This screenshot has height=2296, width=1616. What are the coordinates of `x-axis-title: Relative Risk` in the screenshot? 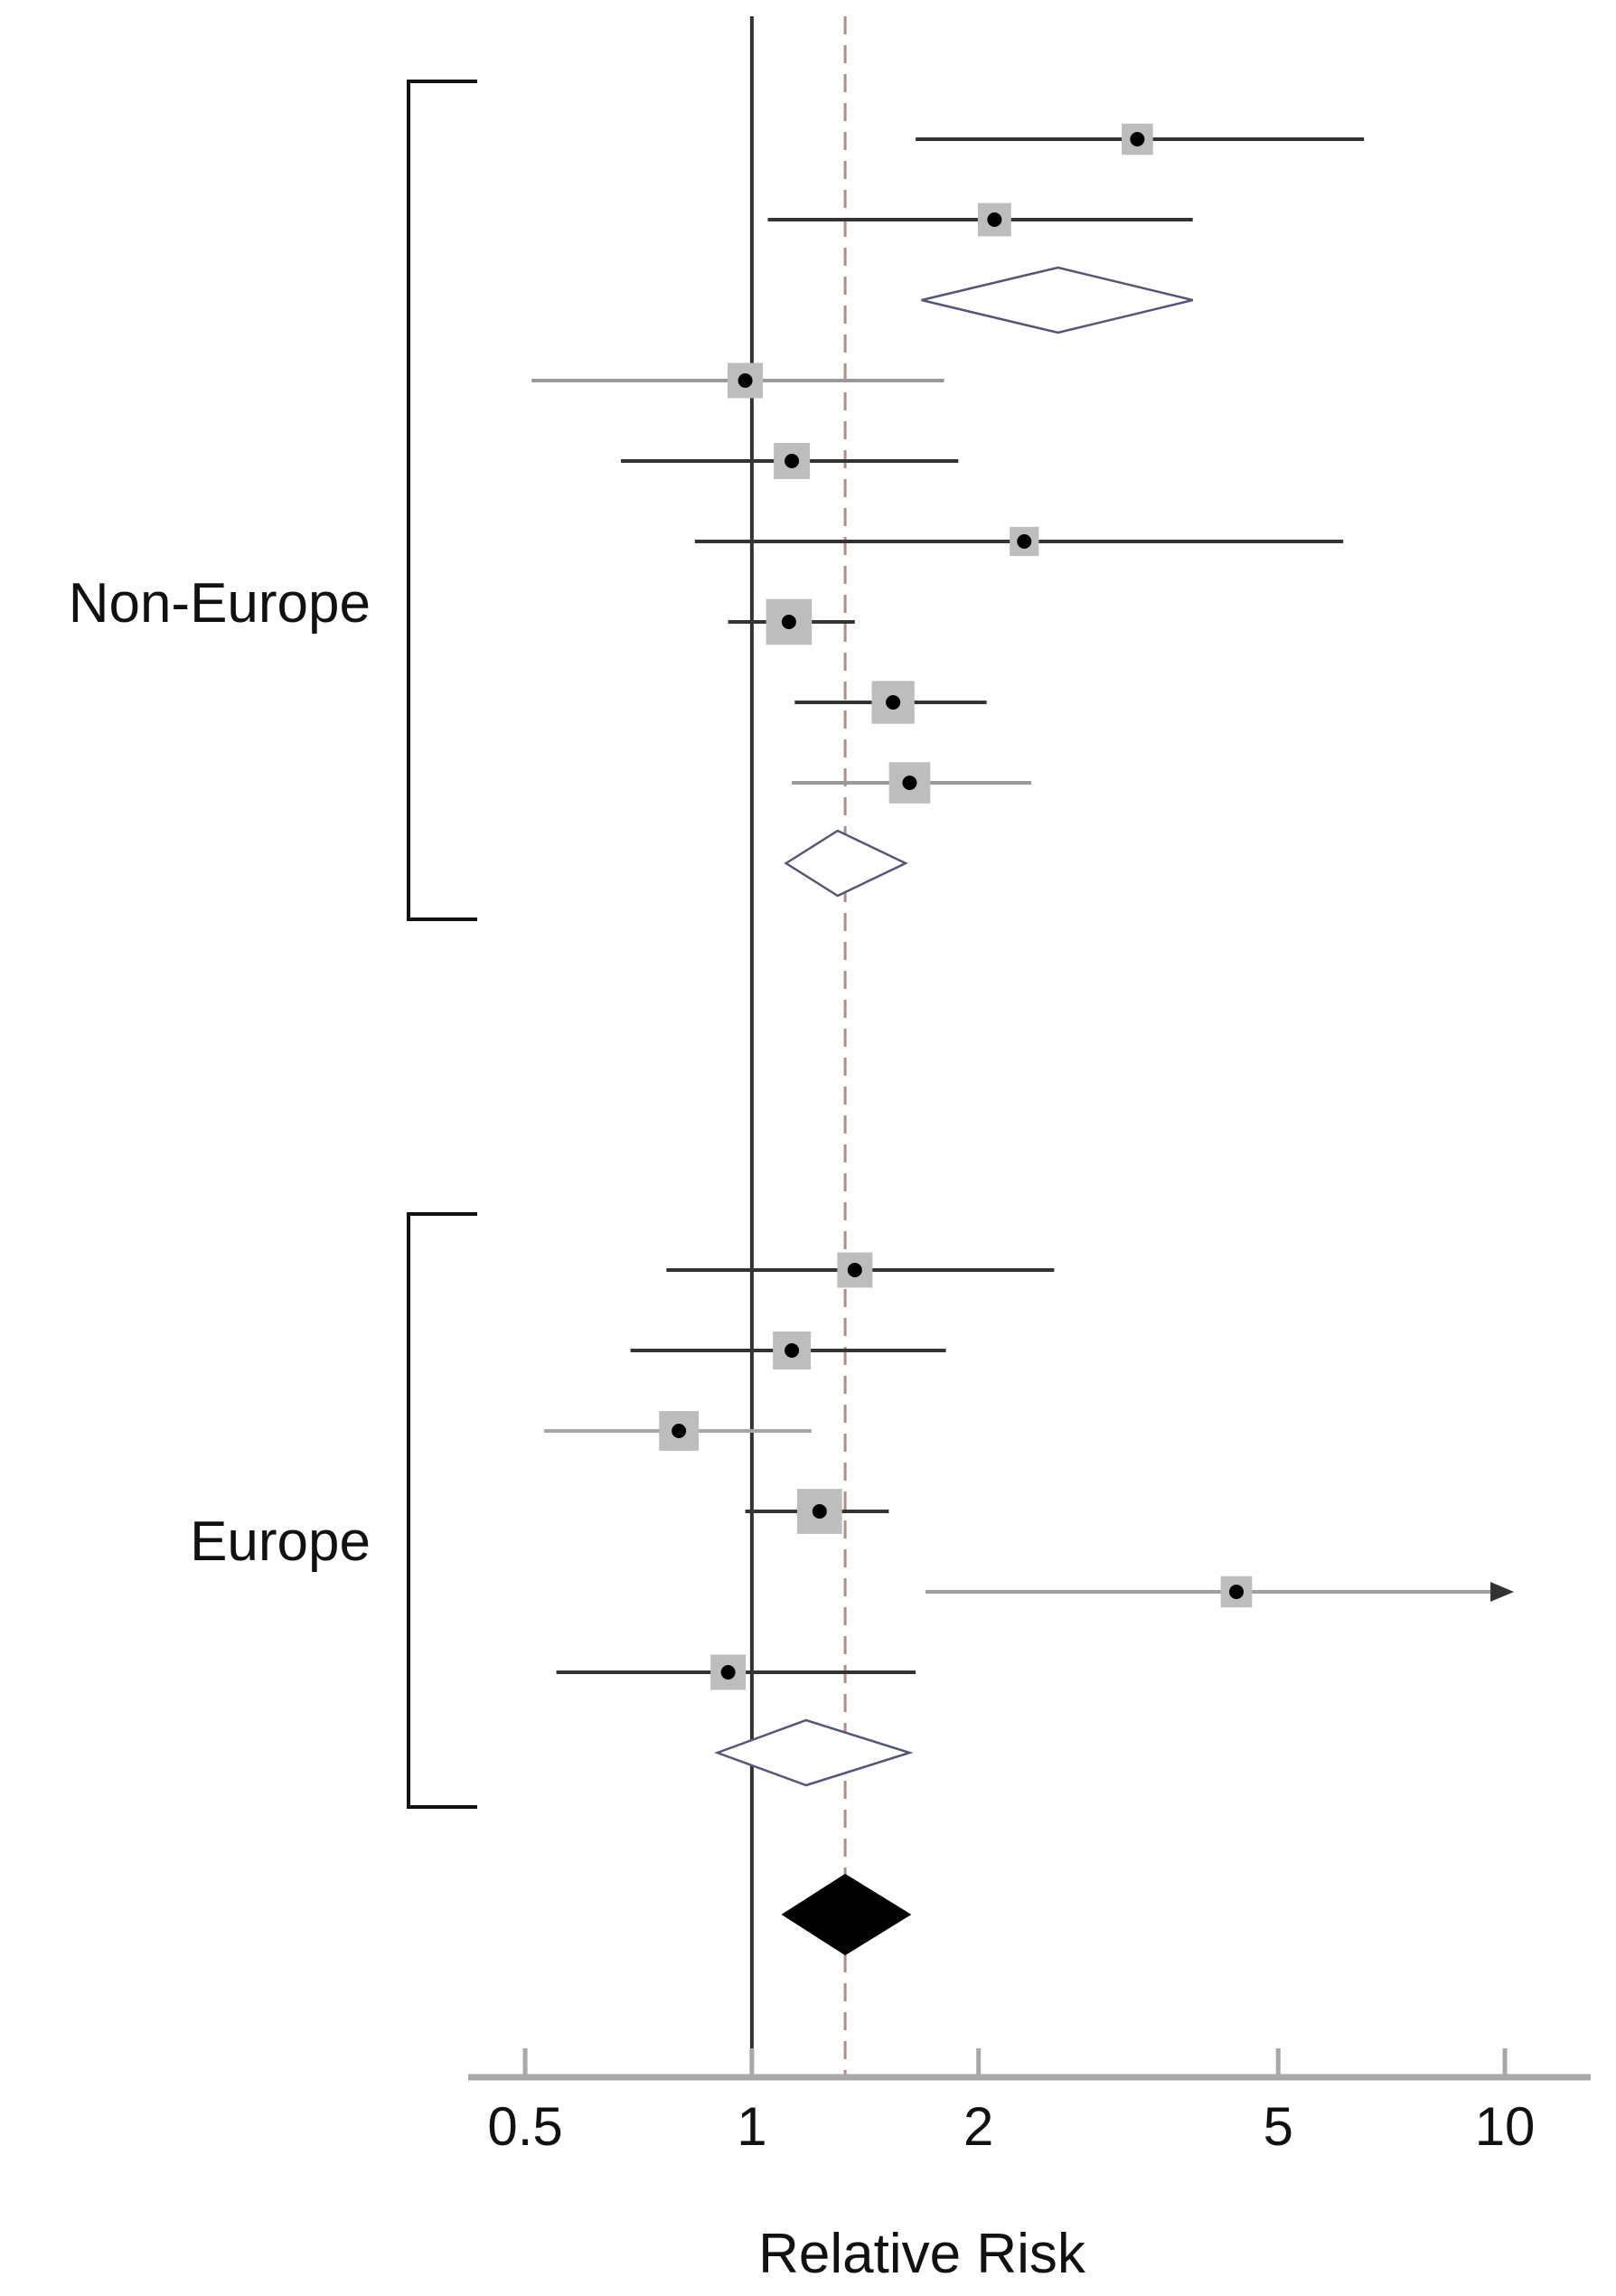 It's located at (922, 2254).